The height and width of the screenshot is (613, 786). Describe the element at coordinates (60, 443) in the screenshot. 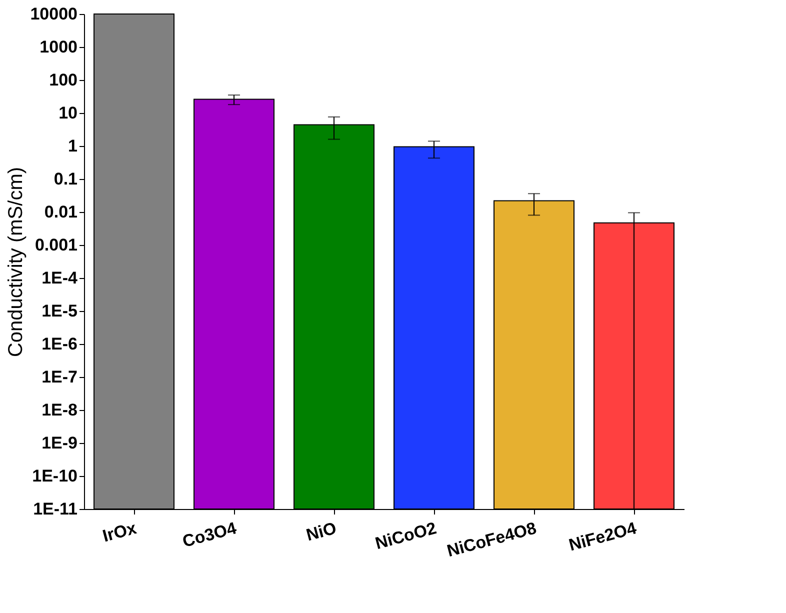

I see `y-tick-label: 1E-9` at that location.